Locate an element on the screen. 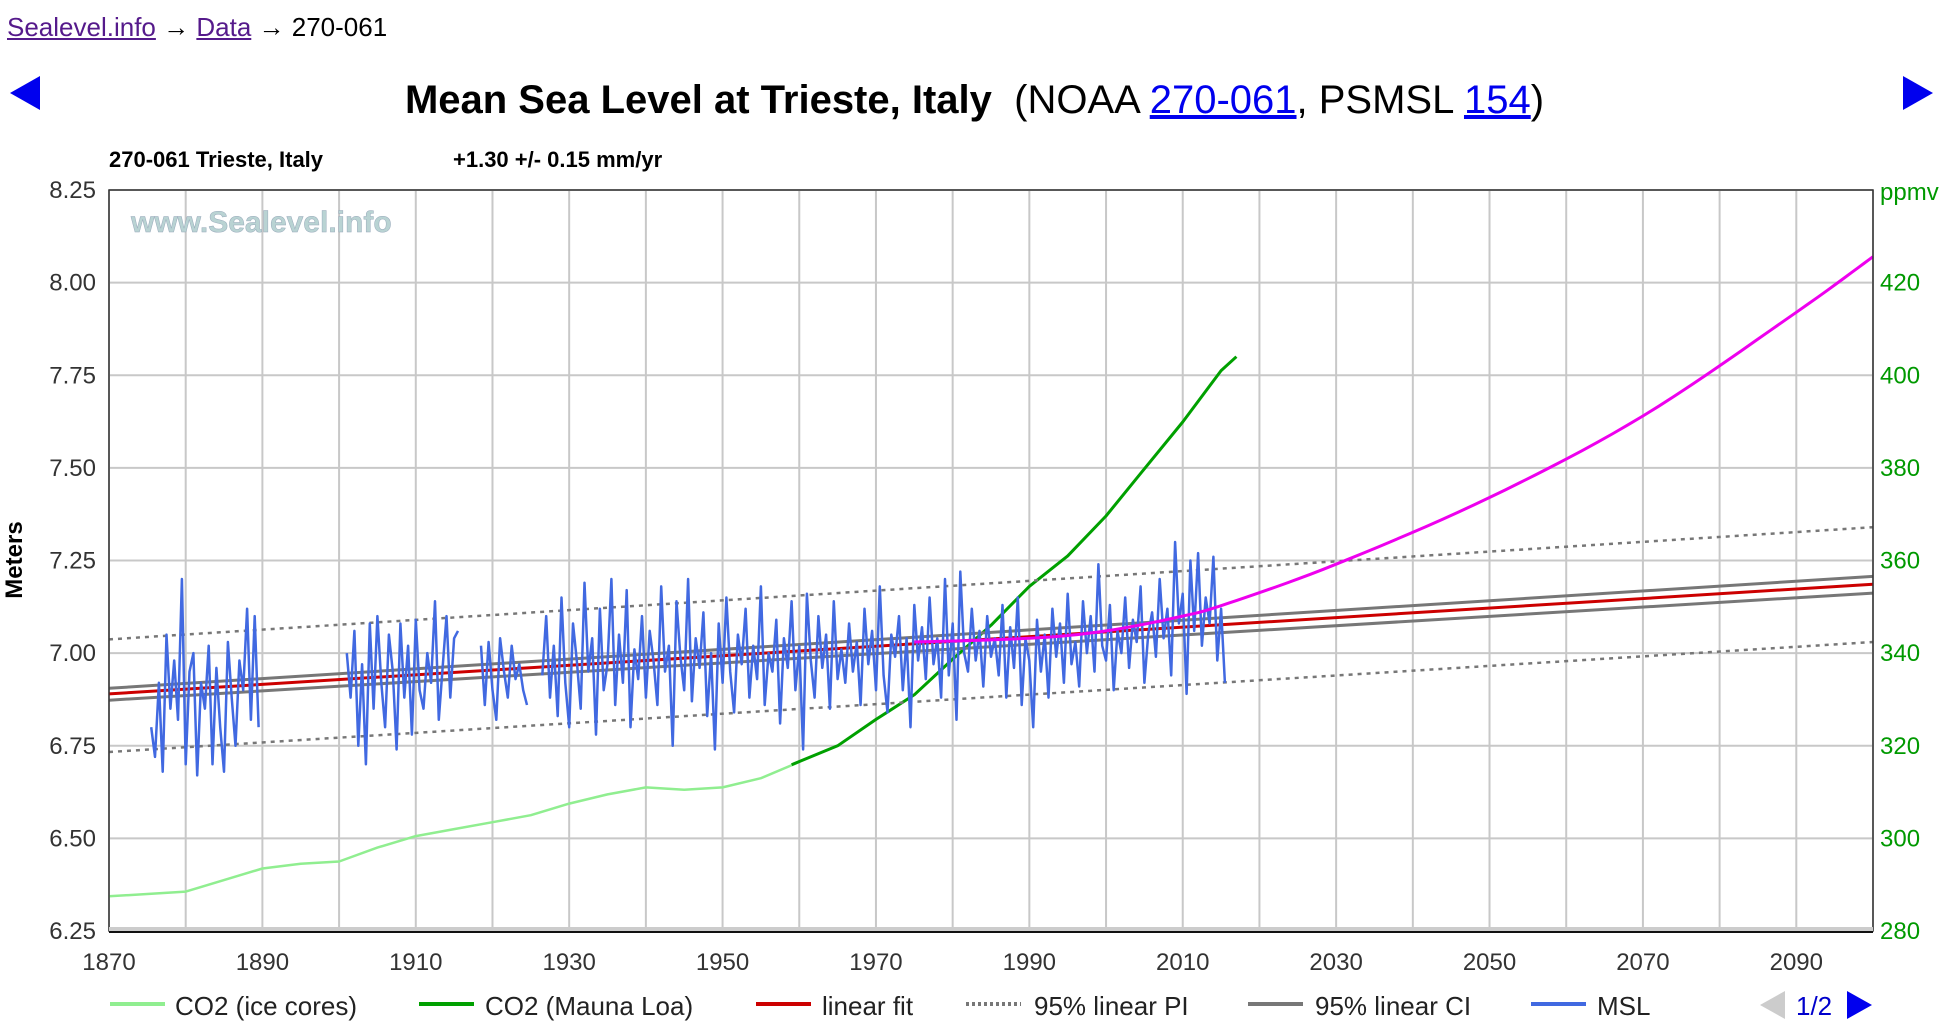 The height and width of the screenshot is (1034, 1949). next-arrow-icon is located at coordinates (1918, 93).